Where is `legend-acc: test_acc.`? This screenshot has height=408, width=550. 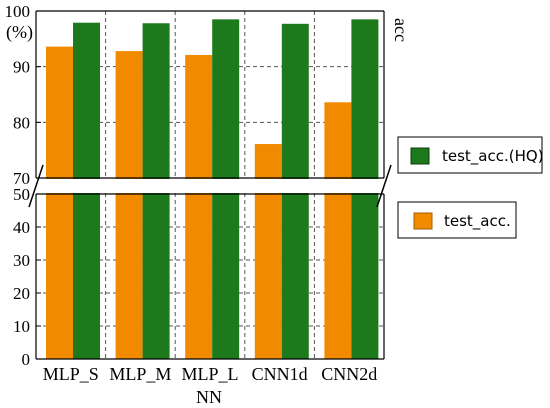 legend-acc: test_acc. is located at coordinates (457, 220).